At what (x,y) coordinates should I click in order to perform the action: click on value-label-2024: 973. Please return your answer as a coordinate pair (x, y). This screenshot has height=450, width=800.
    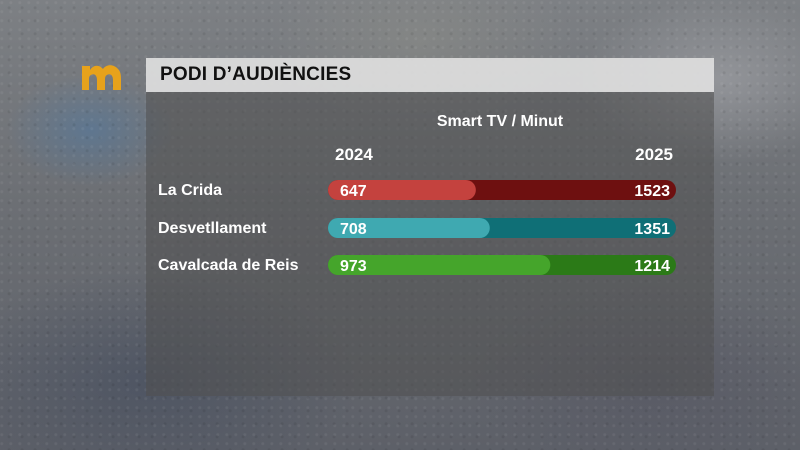
    Looking at the image, I should click on (353, 266).